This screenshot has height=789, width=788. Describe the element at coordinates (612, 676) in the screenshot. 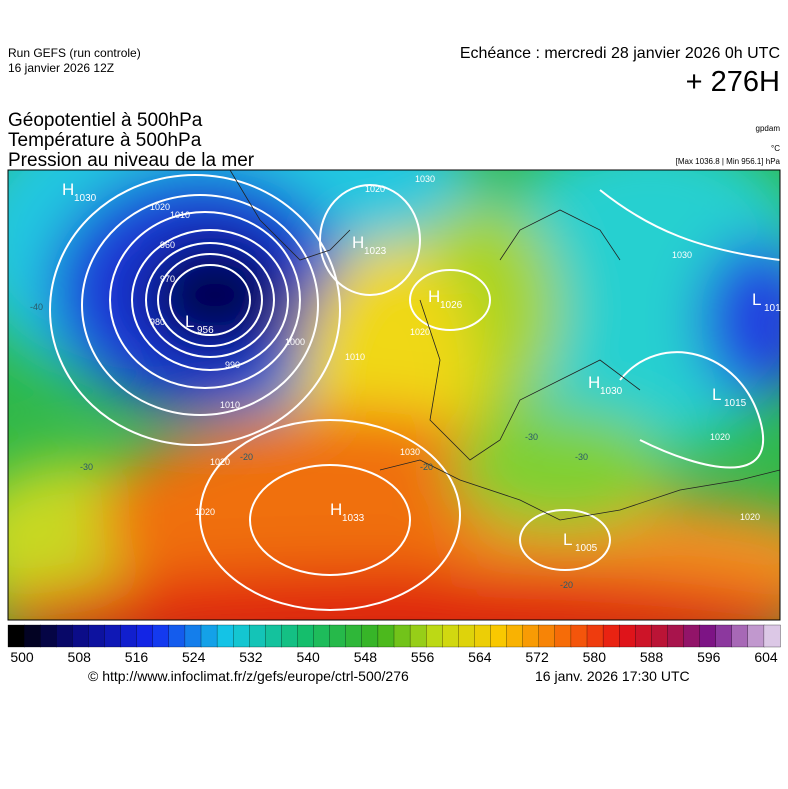

I see `render-time: 16 janv. 2026 17:30 UTC` at that location.